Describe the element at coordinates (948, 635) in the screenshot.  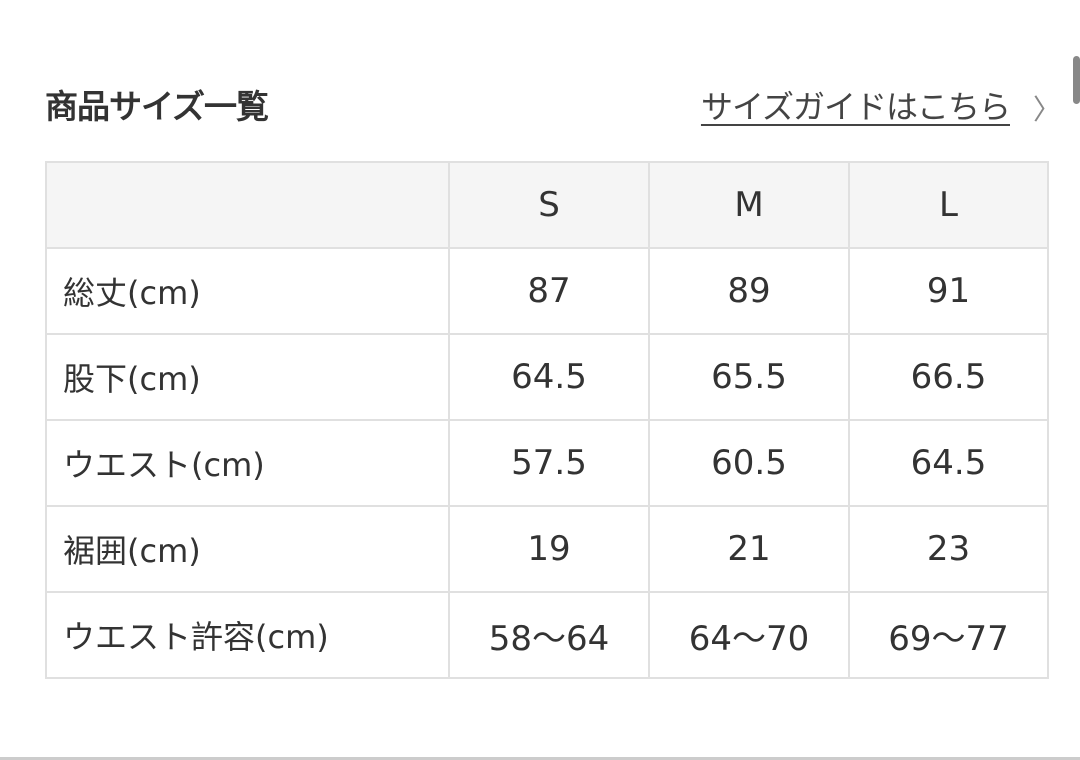
I see `table-cell: 69〜77` at that location.